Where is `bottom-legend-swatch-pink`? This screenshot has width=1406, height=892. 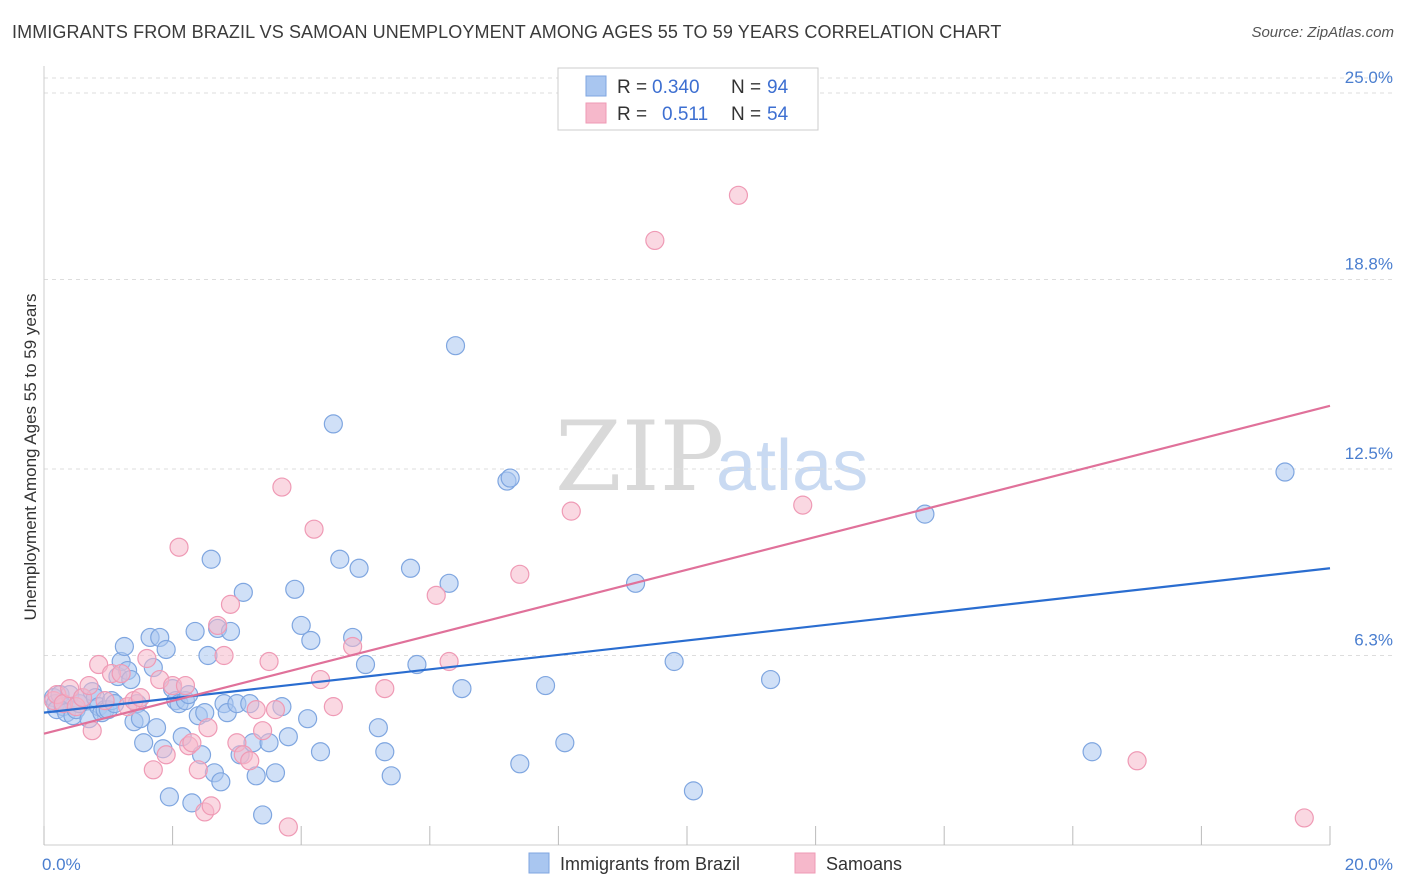 bottom-legend-swatch-pink is located at coordinates (805, 863).